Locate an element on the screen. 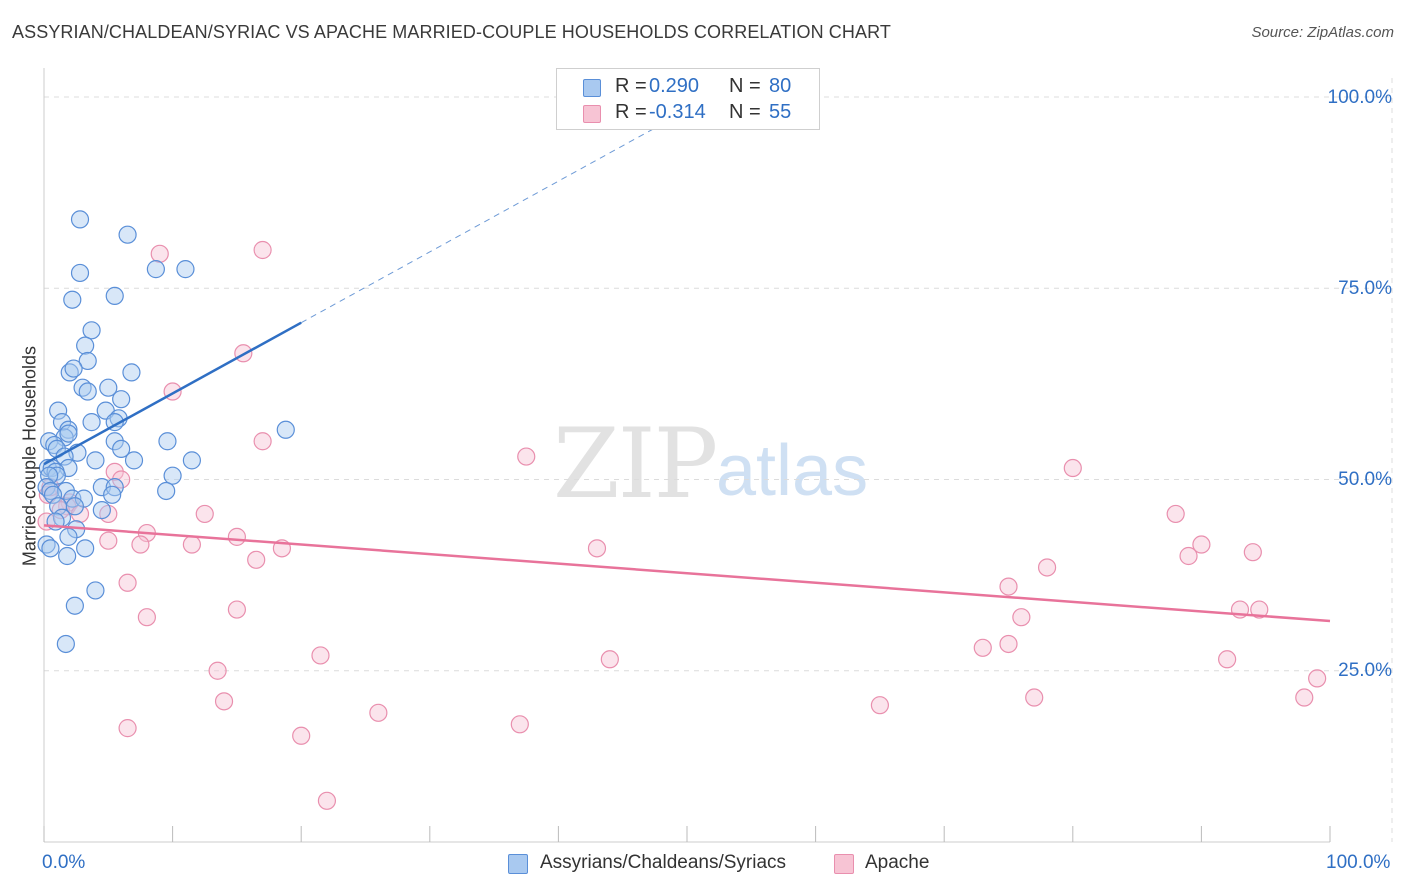  y-axis-label: Married-couple Households is located at coordinates (29, 456).